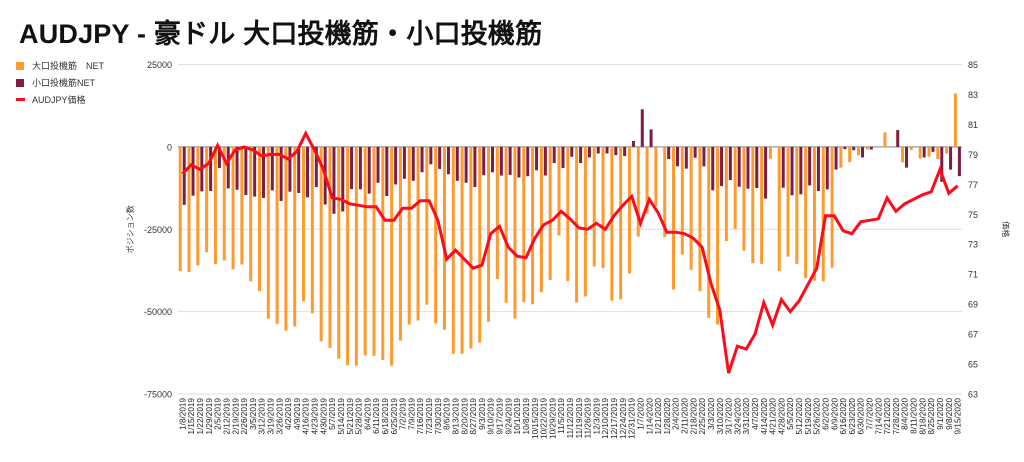 This screenshot has height=462, width=1024. Describe the element at coordinates (376, 416) in the screenshot. I see `x-tick-label: 6/11/2019` at that location.